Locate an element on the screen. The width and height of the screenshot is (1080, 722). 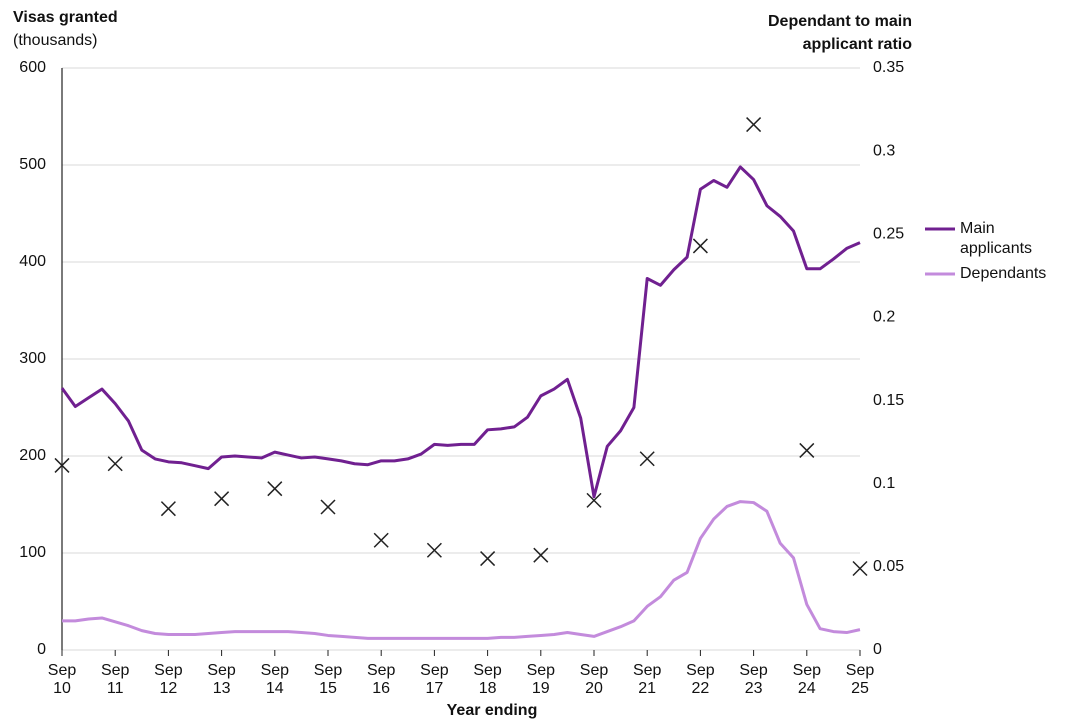
x-tick-label: Sep 13 is located at coordinates (221, 679).